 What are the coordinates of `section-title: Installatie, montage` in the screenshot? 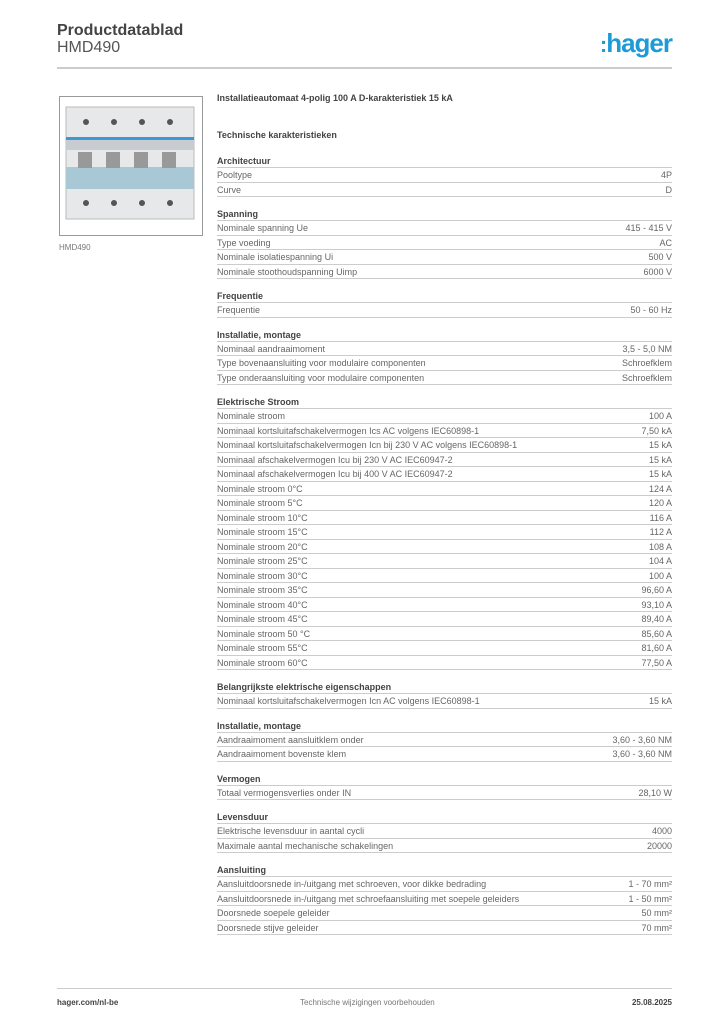 It's located at (444, 726).